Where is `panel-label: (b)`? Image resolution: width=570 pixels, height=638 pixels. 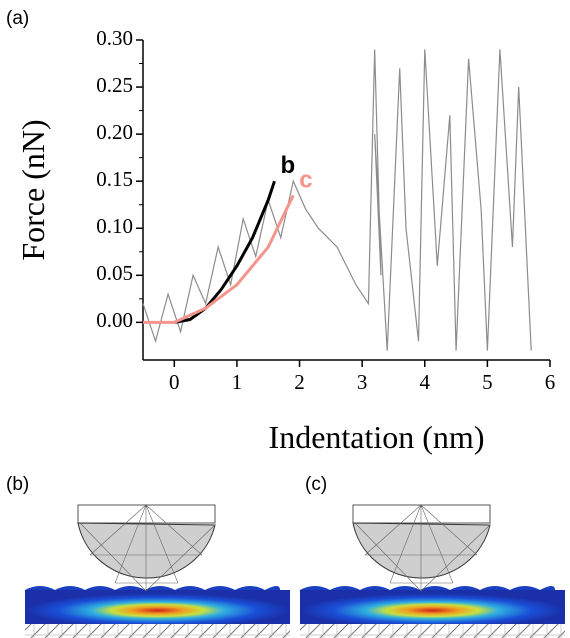
panel-label: (b) is located at coordinates (17, 484).